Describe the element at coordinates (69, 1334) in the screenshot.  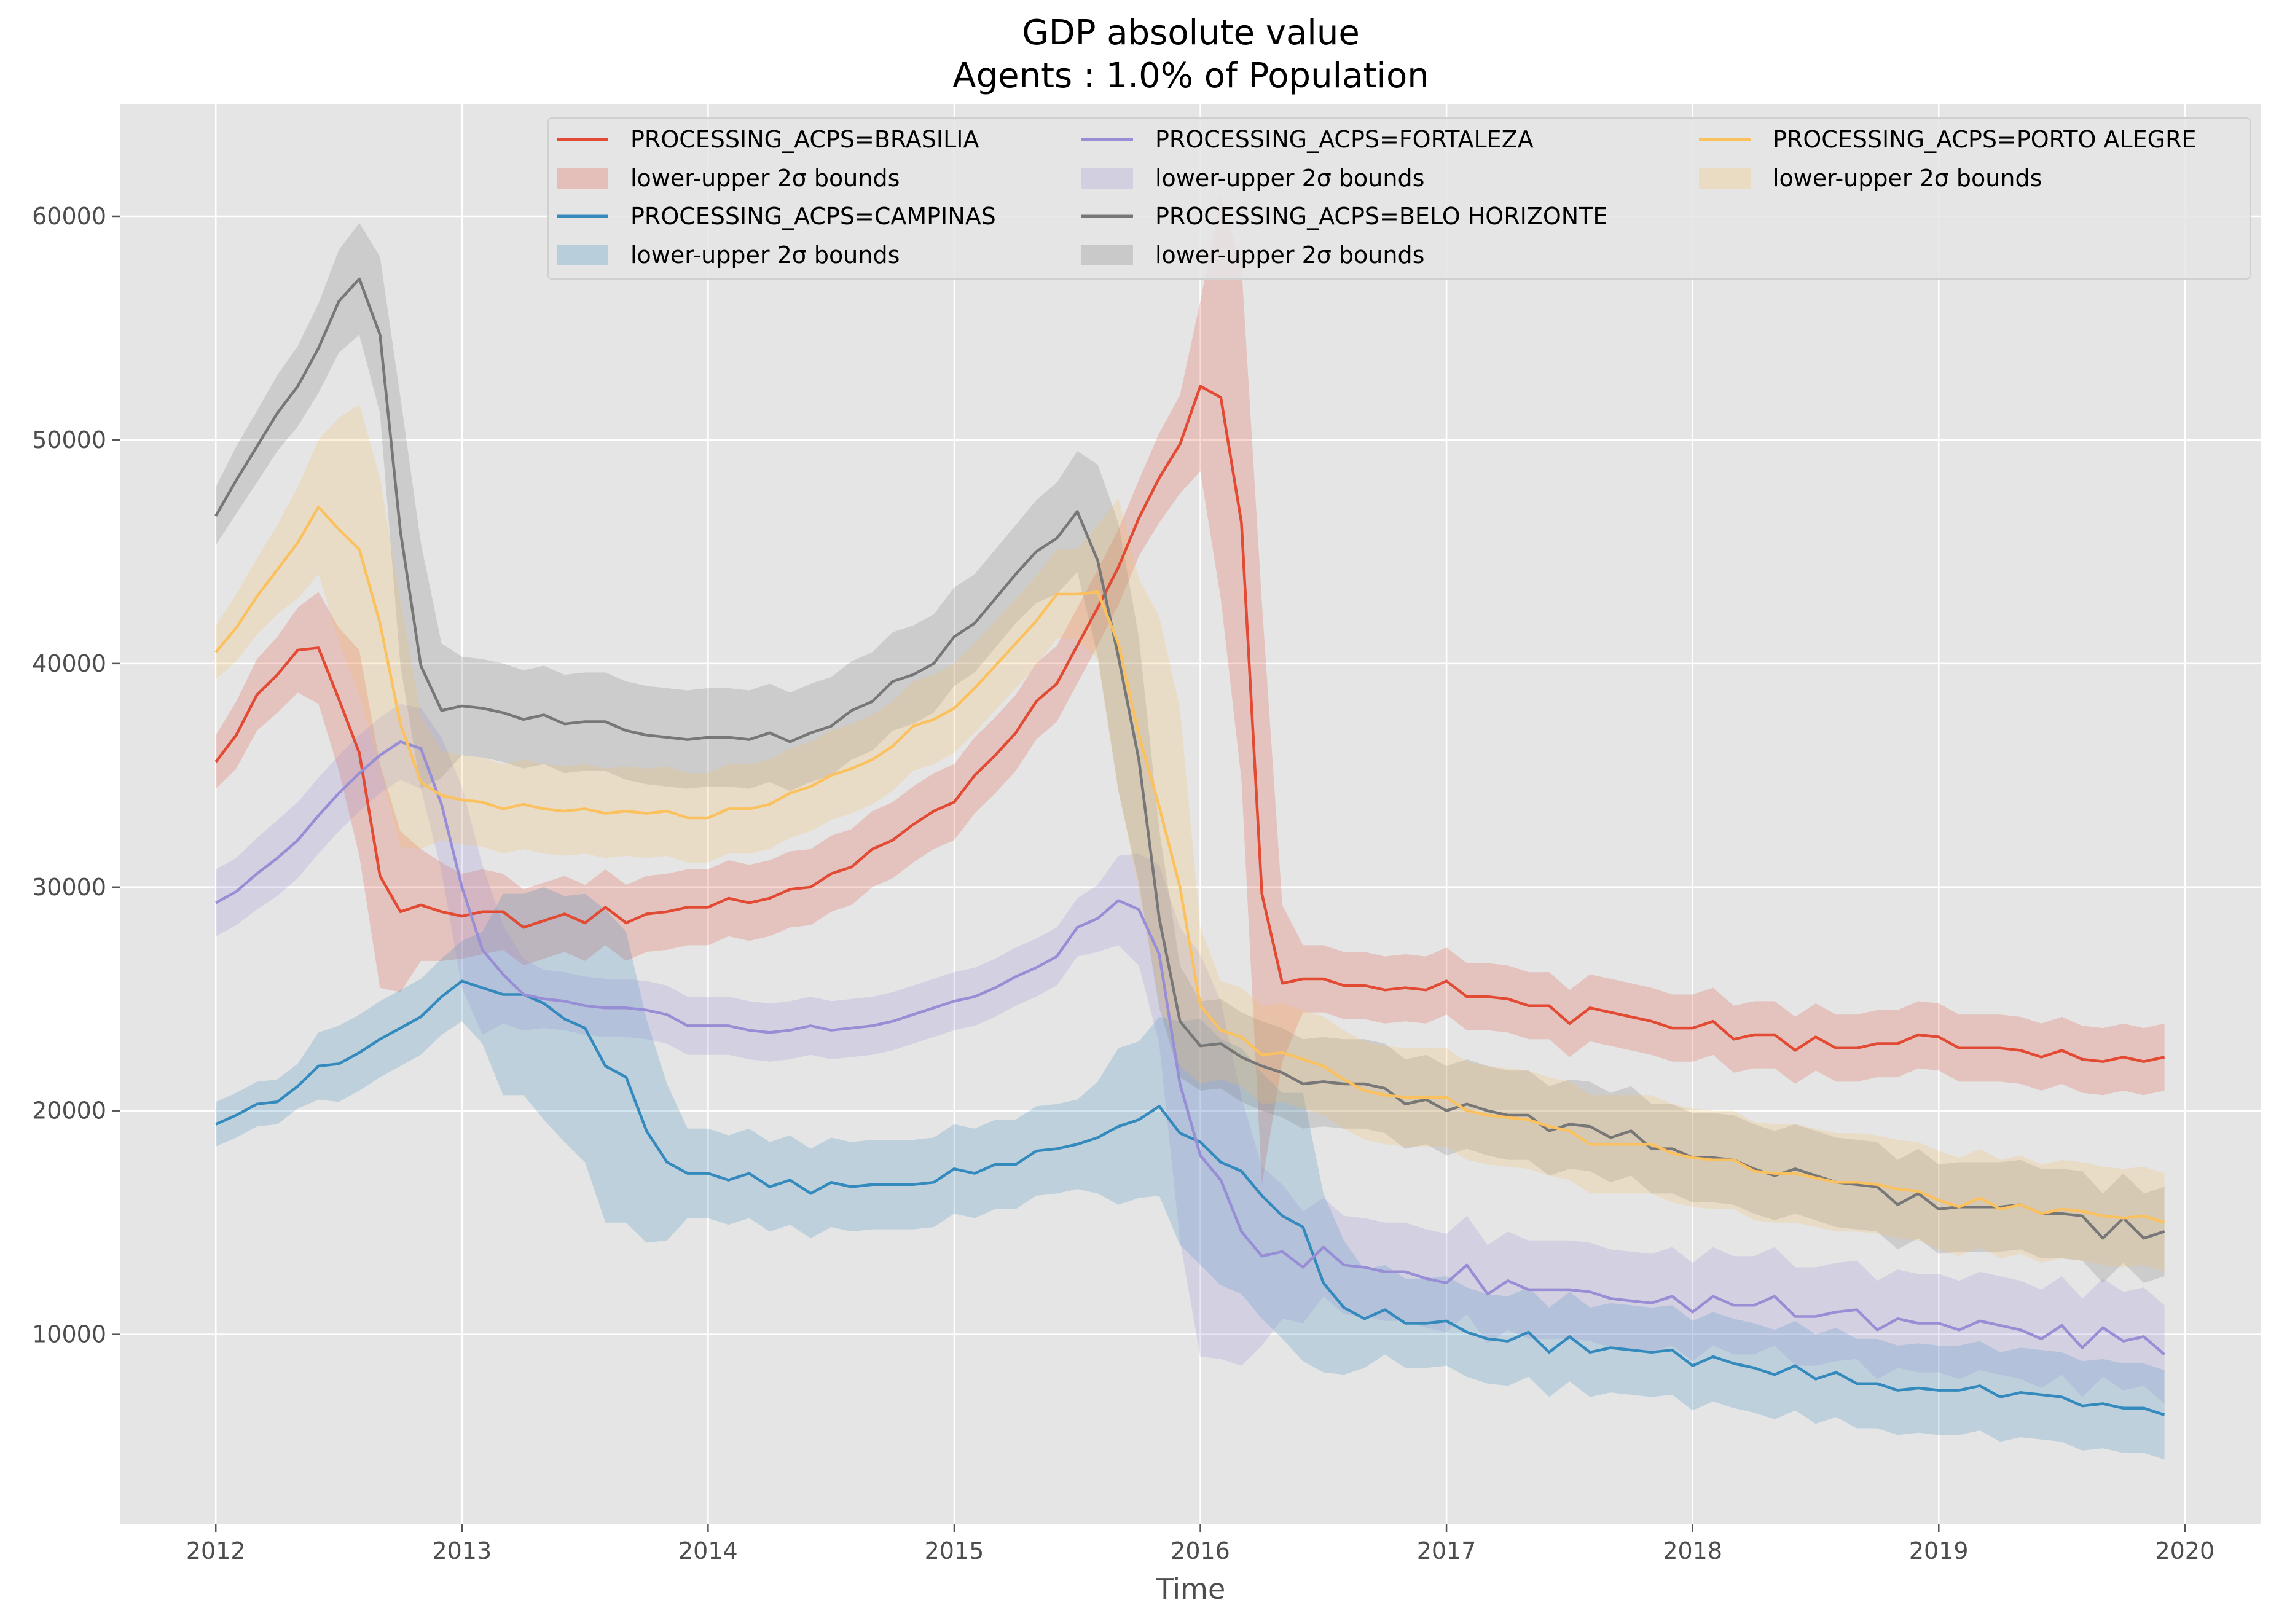
I see `y-tick-label: 10000` at that location.